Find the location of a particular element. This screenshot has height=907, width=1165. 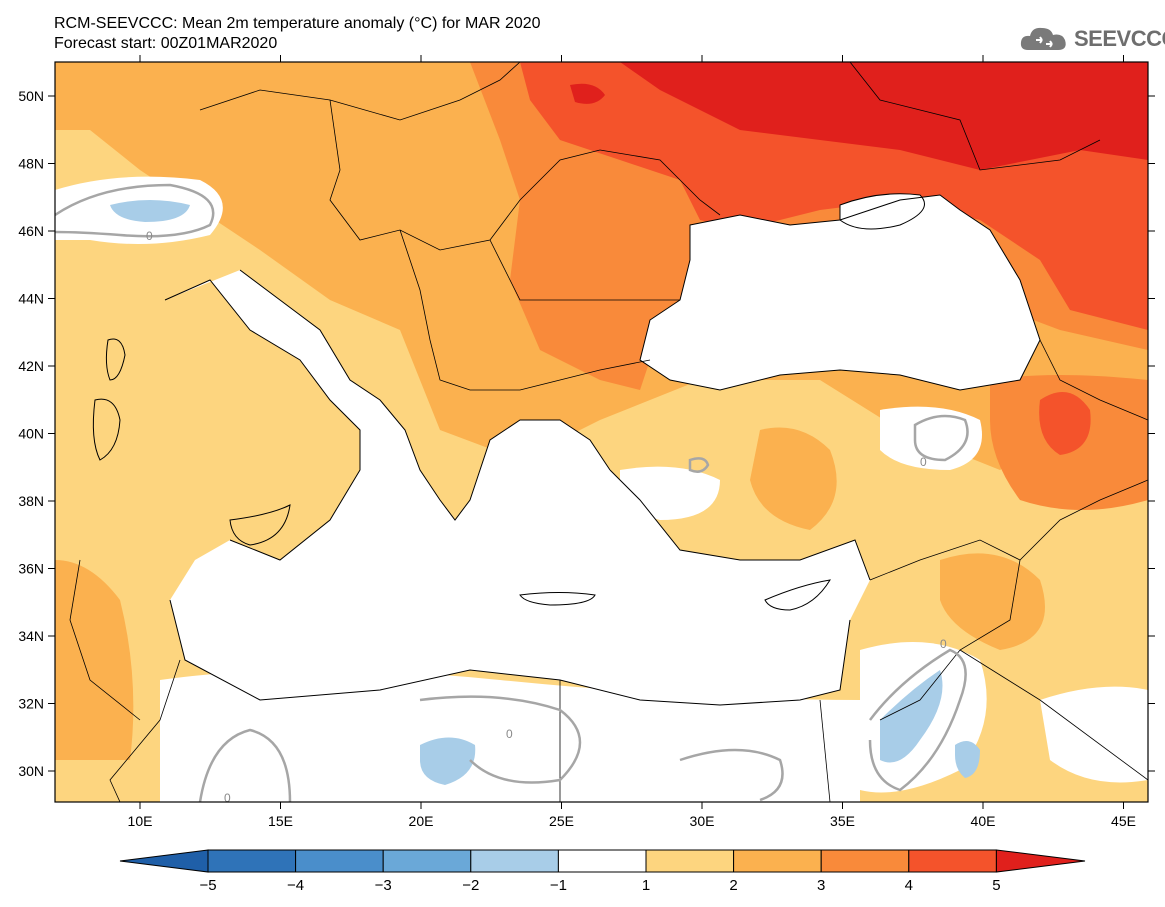

lon-label: 15E is located at coordinates (280, 821).